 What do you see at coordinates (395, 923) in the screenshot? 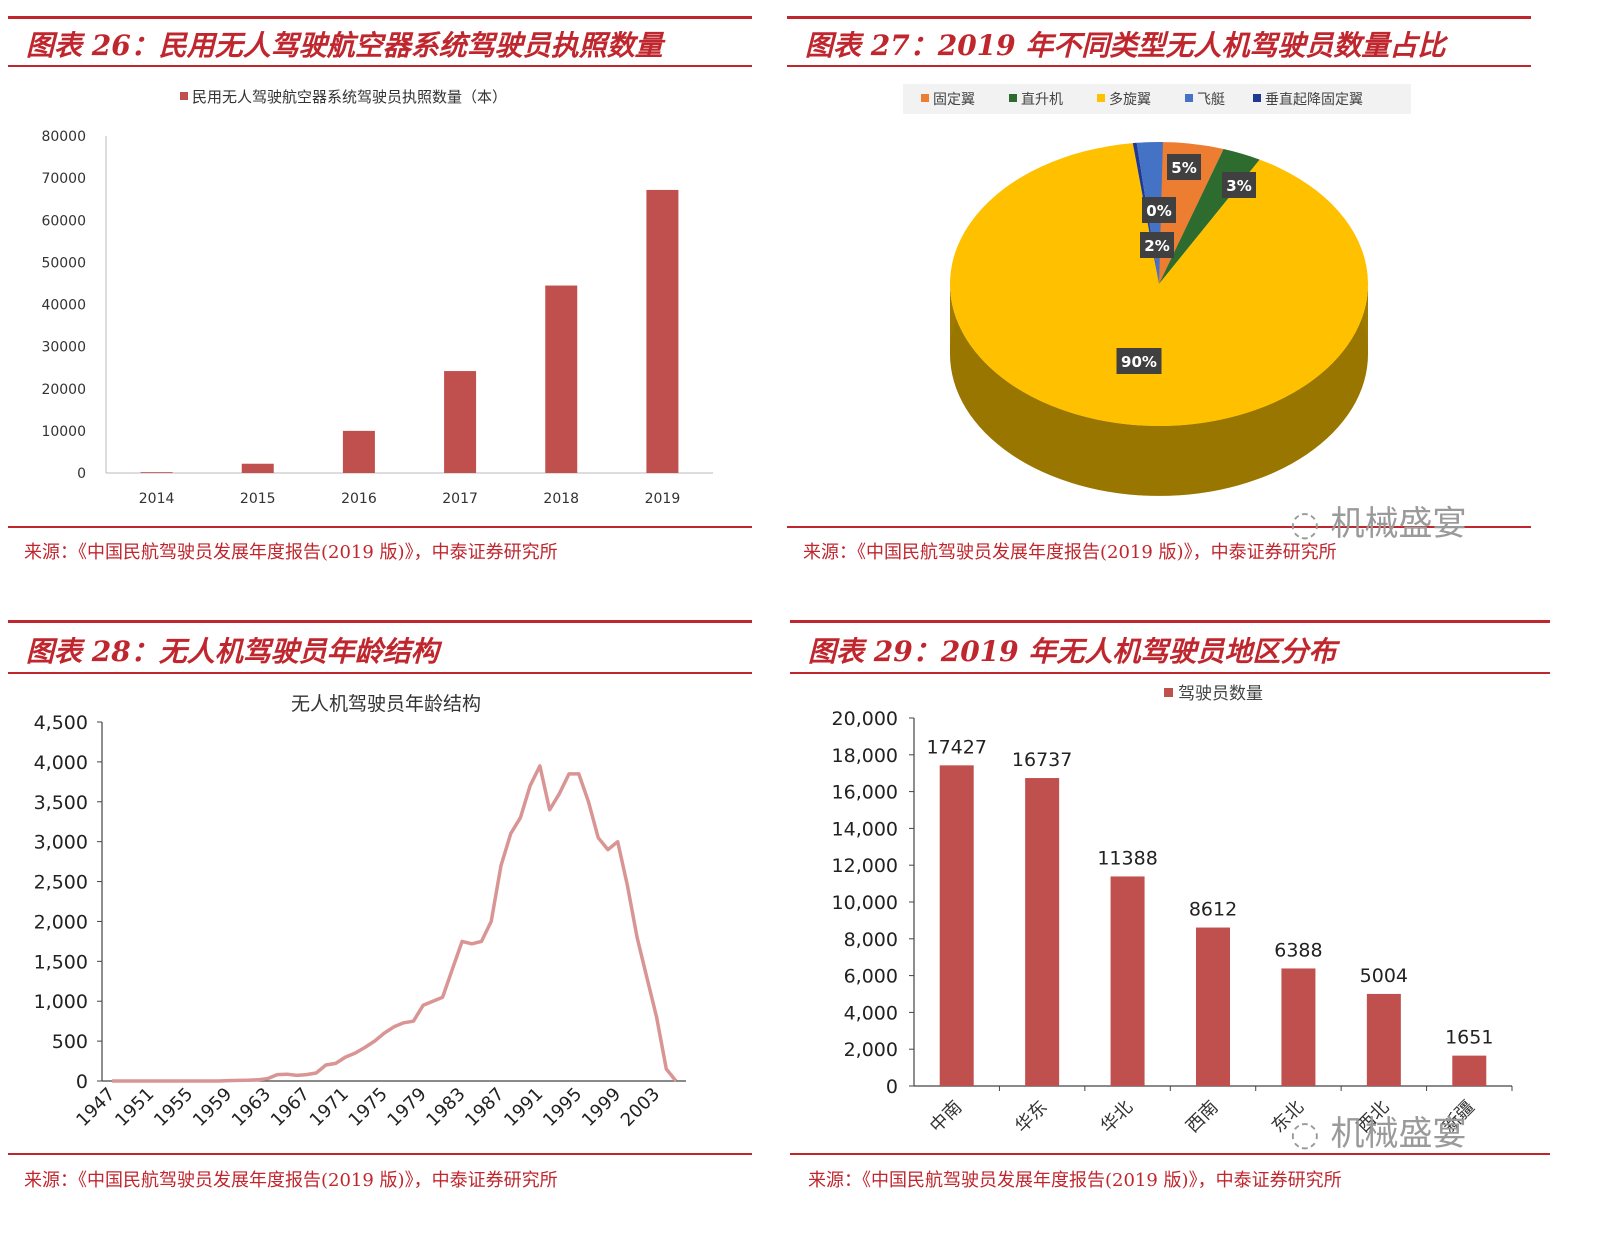
I see `series-line` at bounding box center [395, 923].